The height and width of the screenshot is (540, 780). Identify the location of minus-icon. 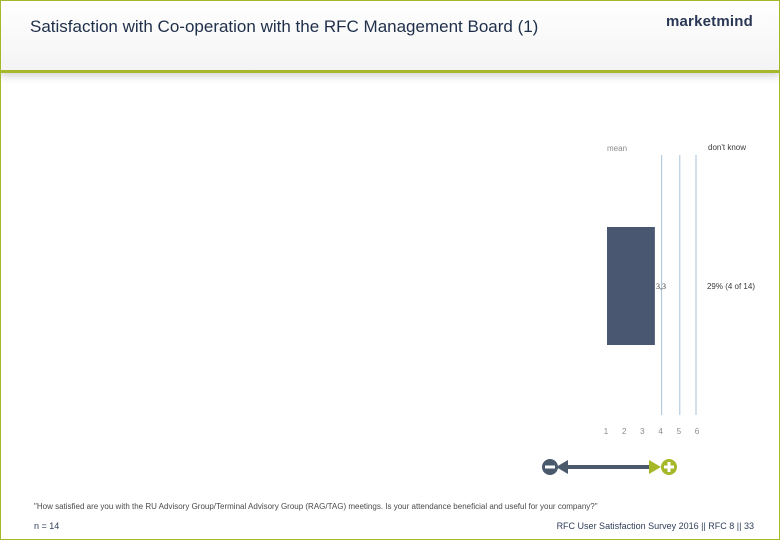
(550, 467).